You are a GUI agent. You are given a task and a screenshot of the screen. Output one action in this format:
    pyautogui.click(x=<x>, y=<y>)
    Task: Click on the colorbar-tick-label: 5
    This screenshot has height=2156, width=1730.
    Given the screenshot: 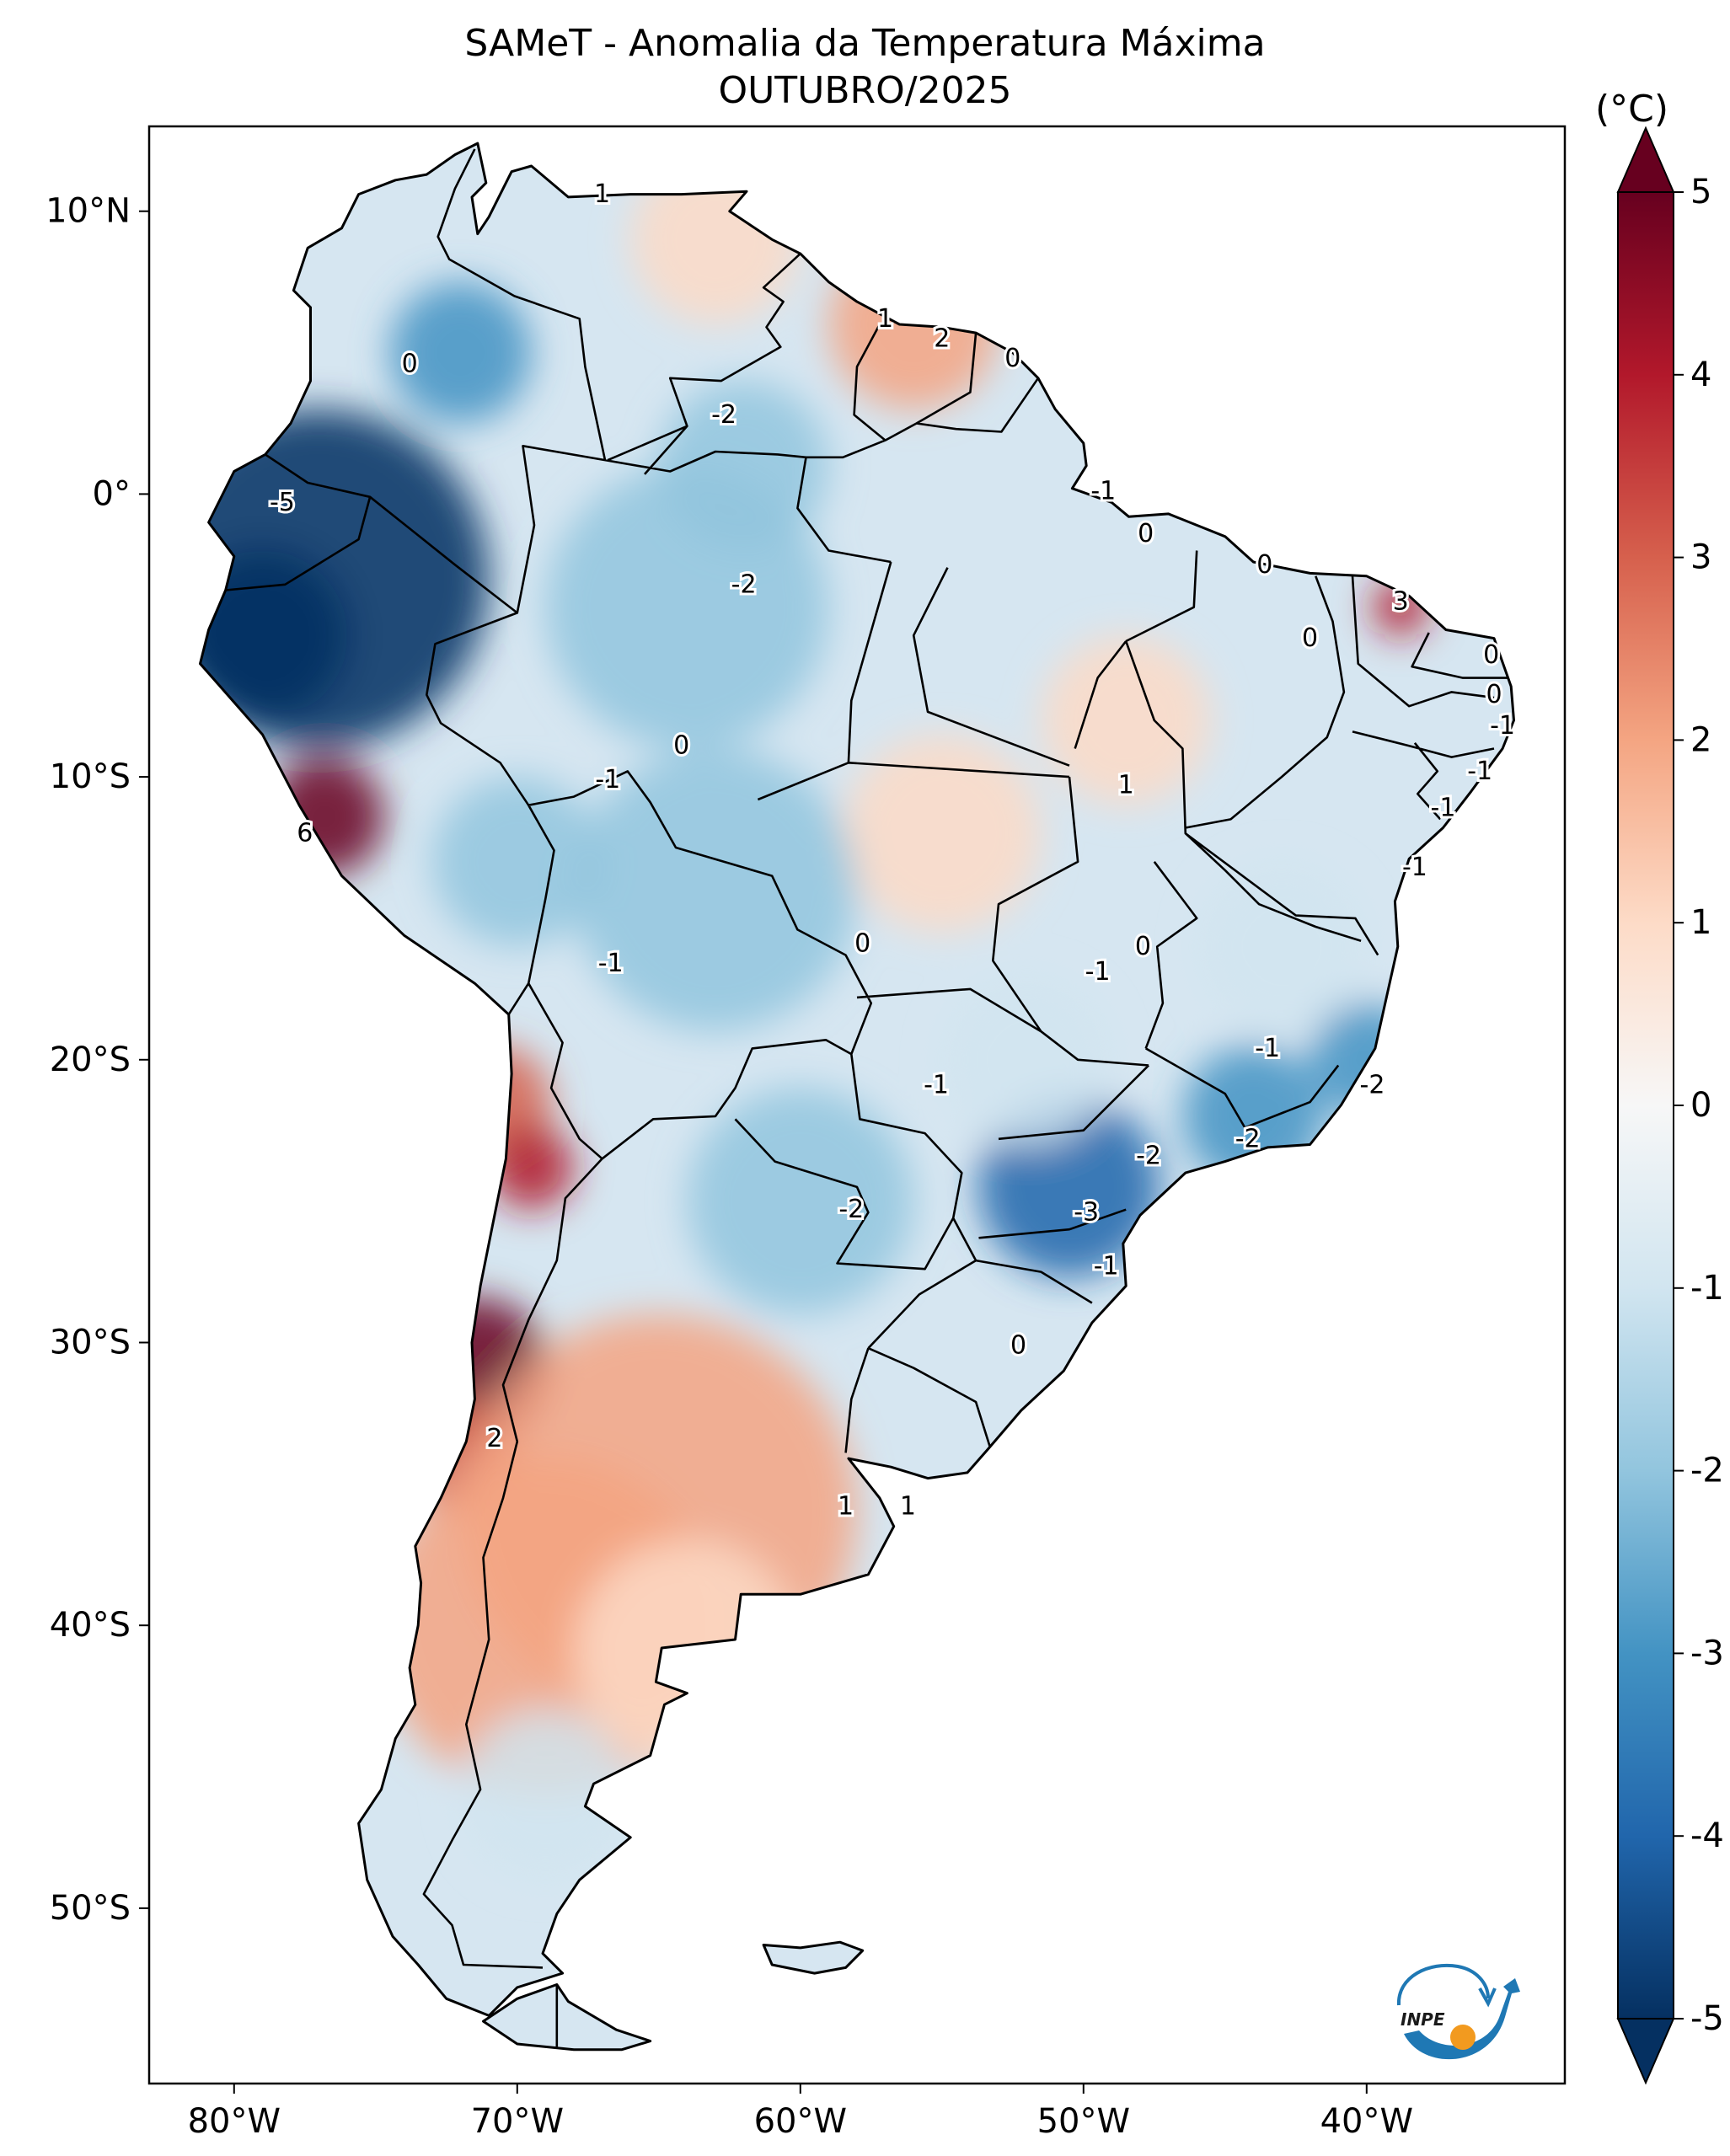 What is the action you would take?
    pyautogui.click(x=1700, y=192)
    